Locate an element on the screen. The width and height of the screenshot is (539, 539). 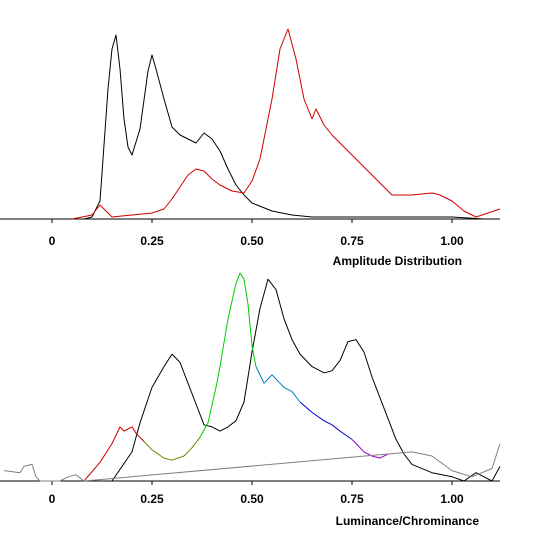
luminance-ticks: 0 0.25 0.50 0.75 1.00 is located at coordinates (256, 493).